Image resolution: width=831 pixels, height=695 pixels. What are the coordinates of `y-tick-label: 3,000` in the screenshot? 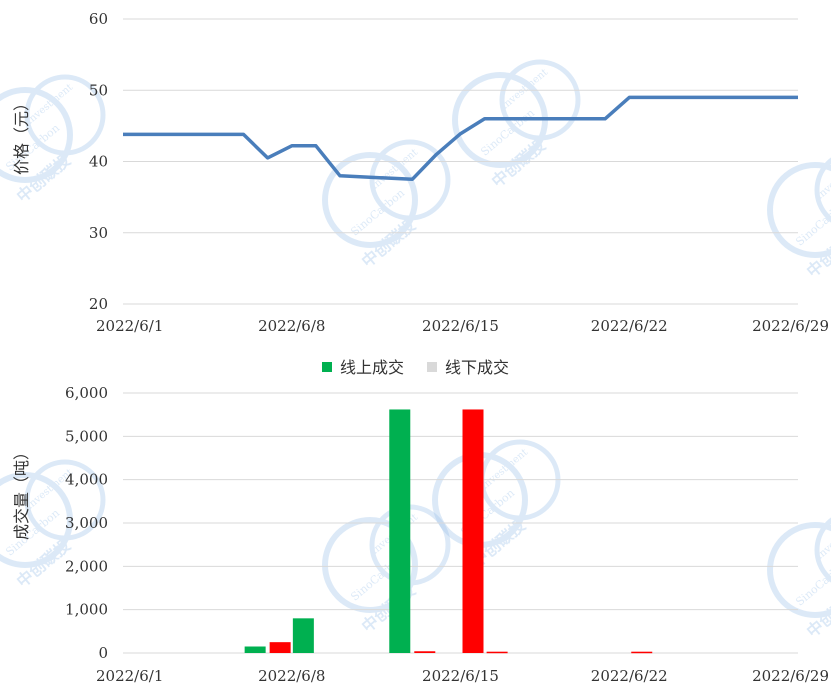 It's located at (86, 523).